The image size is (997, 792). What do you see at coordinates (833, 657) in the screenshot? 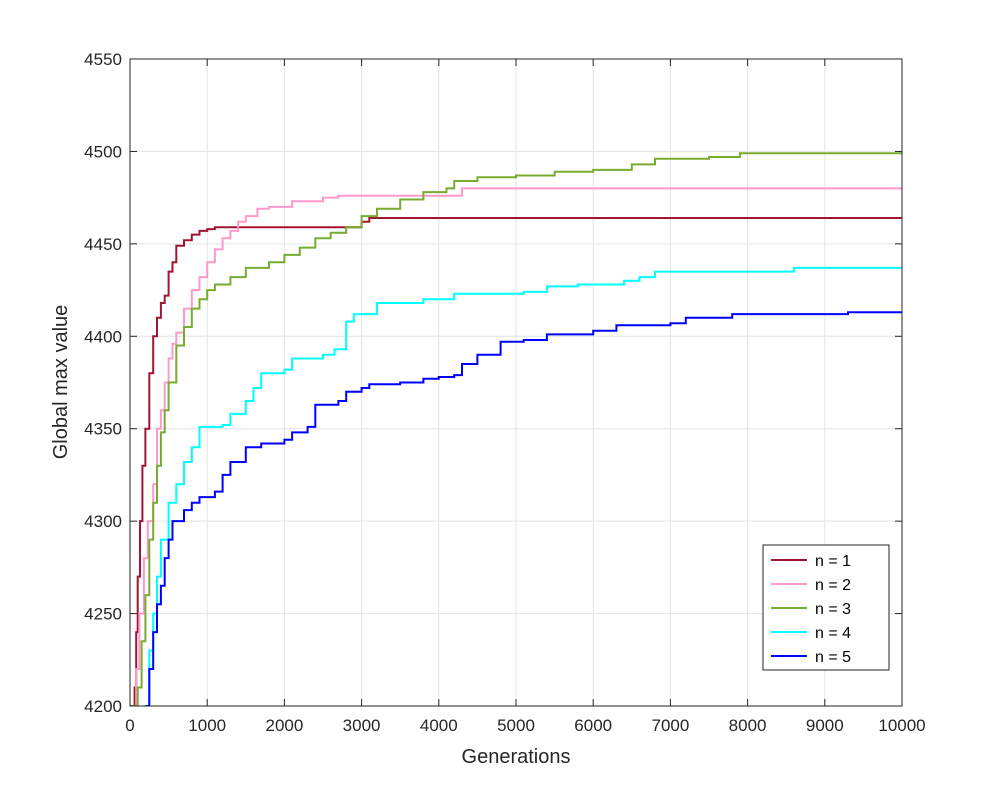
I see `legend-label-5: n = 5` at bounding box center [833, 657].